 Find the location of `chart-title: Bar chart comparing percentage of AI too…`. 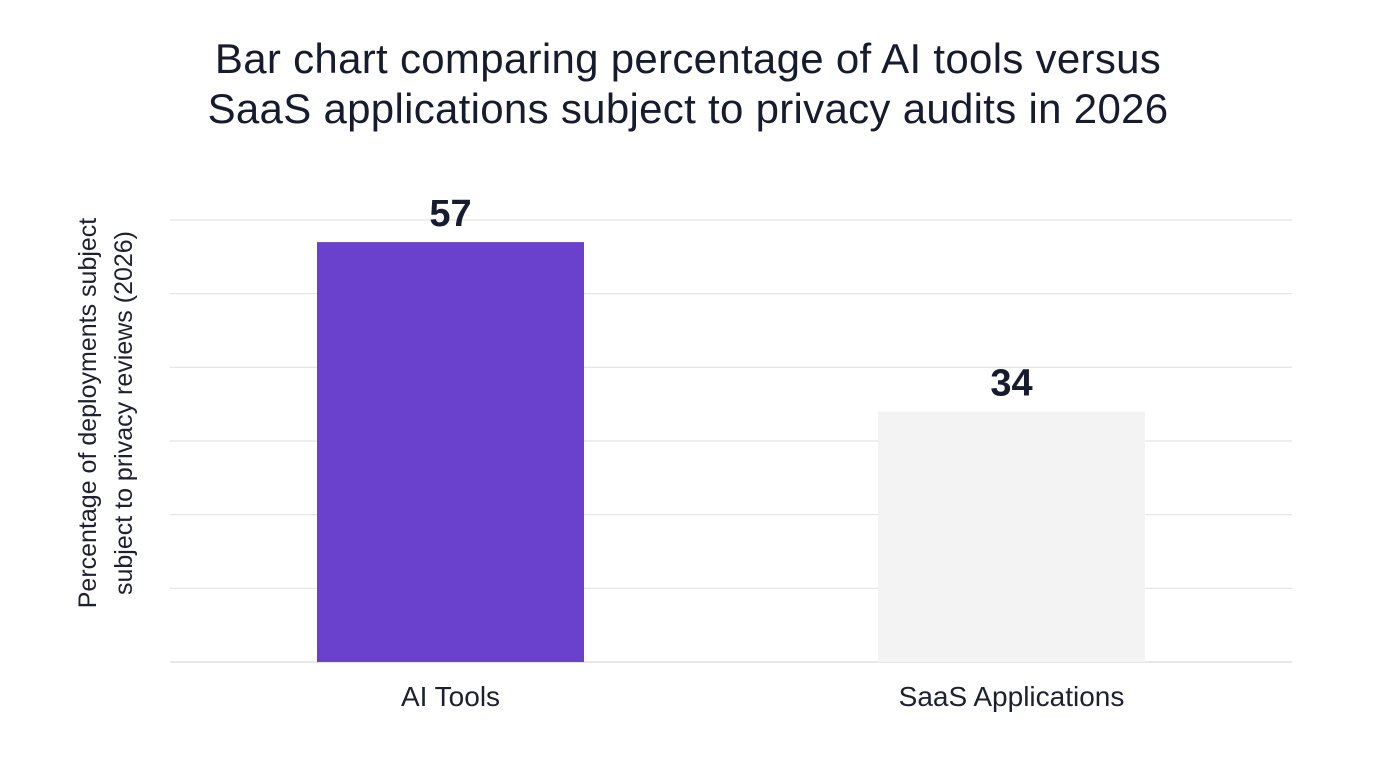

chart-title: Bar chart comparing percentage of AI too… is located at coordinates (688, 84).